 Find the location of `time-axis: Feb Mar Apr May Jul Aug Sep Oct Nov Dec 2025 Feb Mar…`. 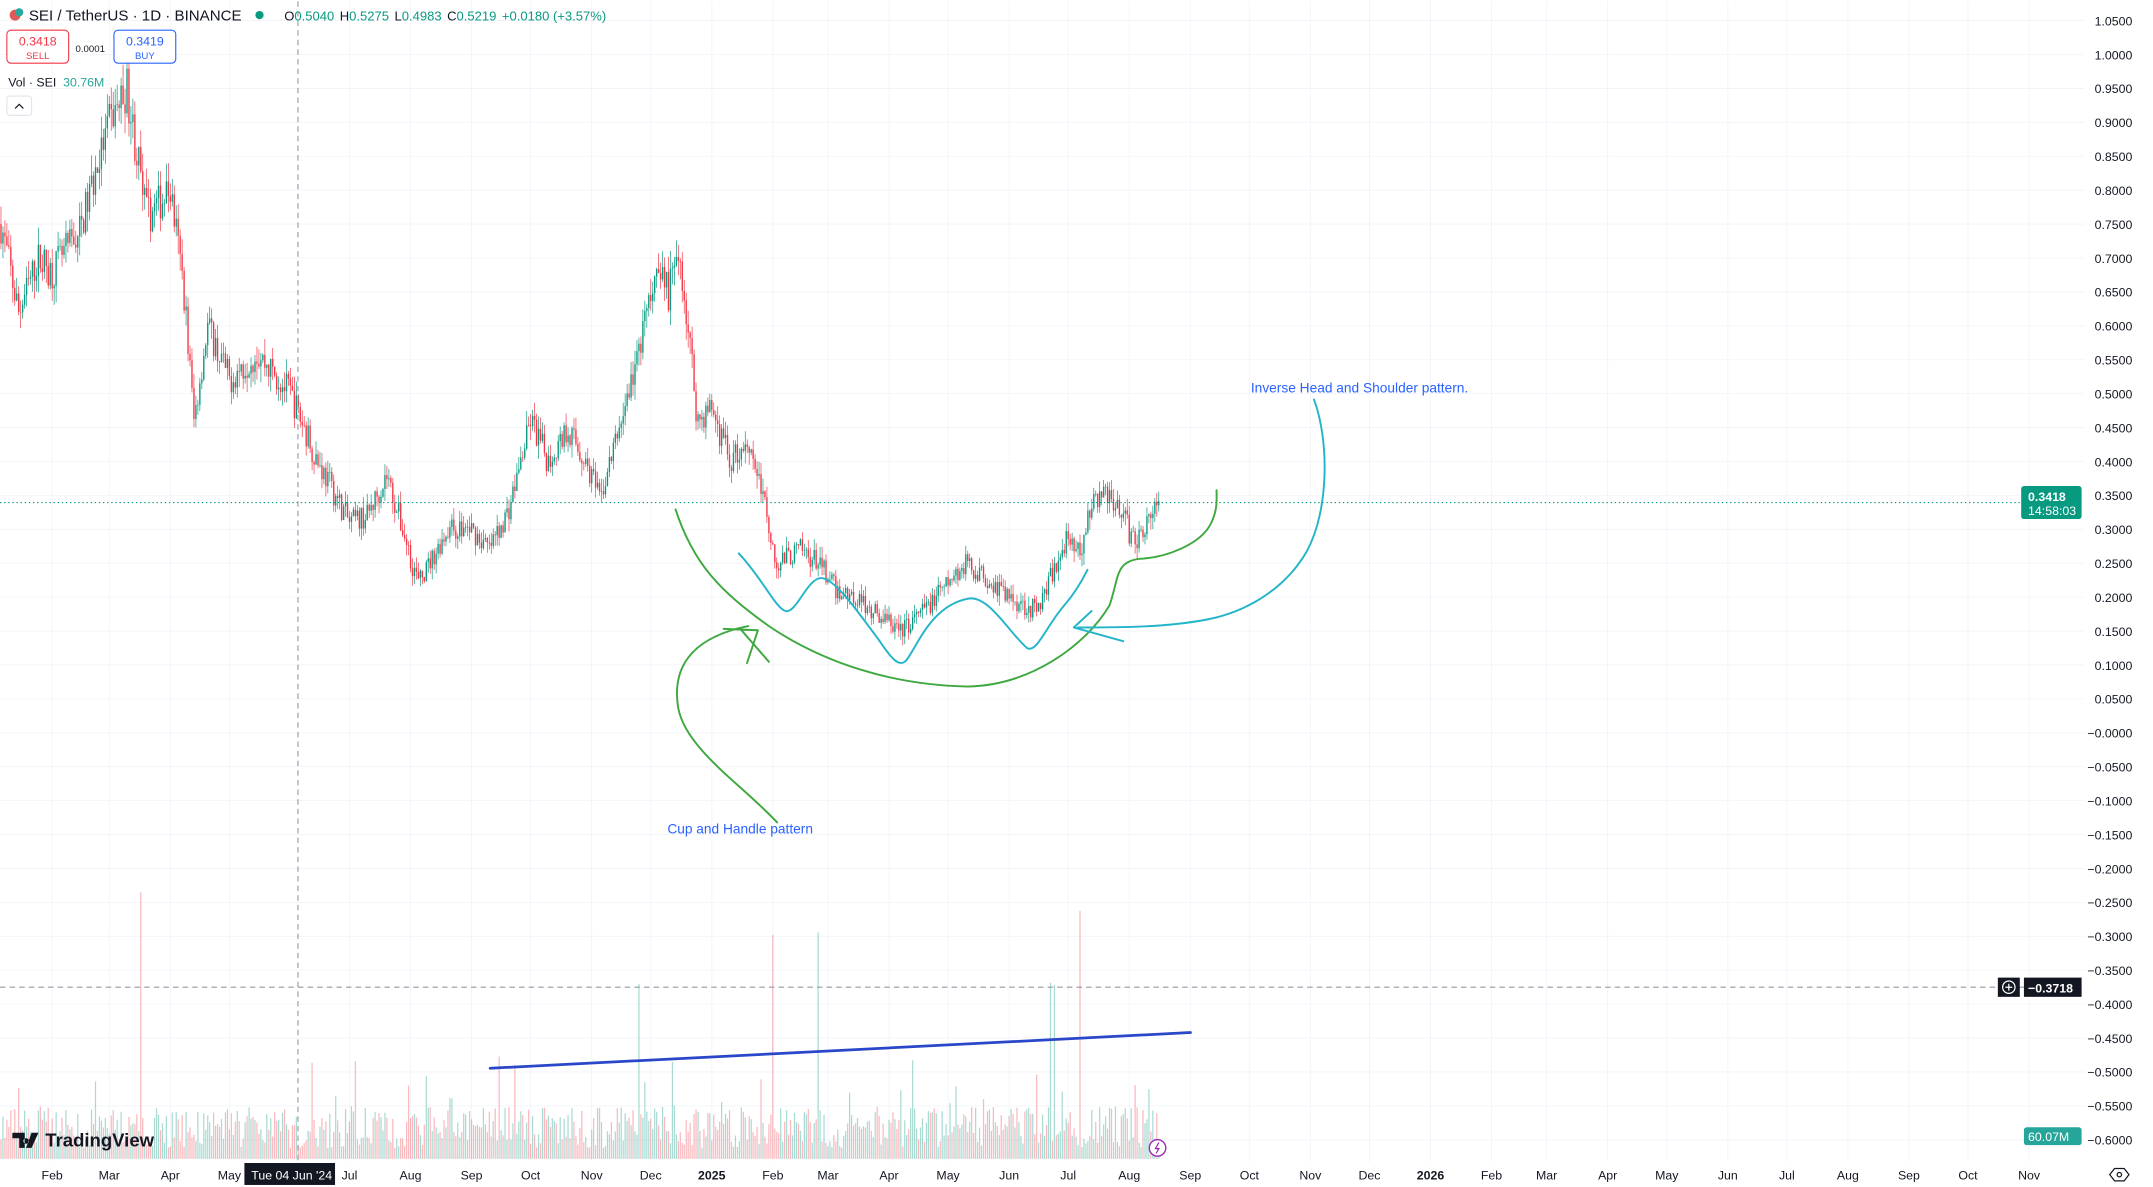

time-axis: Feb Mar Apr May Jul Aug Sep Oct Nov Dec 2025 Feb Mar… is located at coordinates (1041, 1175).